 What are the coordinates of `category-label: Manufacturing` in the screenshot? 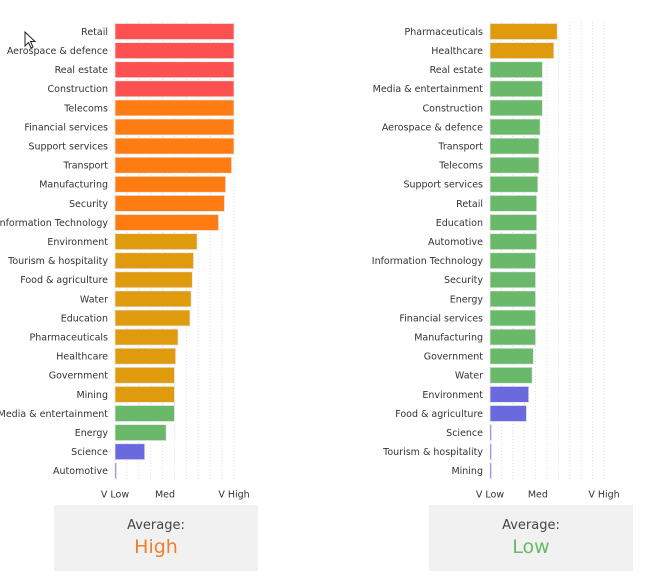 It's located at (448, 337).